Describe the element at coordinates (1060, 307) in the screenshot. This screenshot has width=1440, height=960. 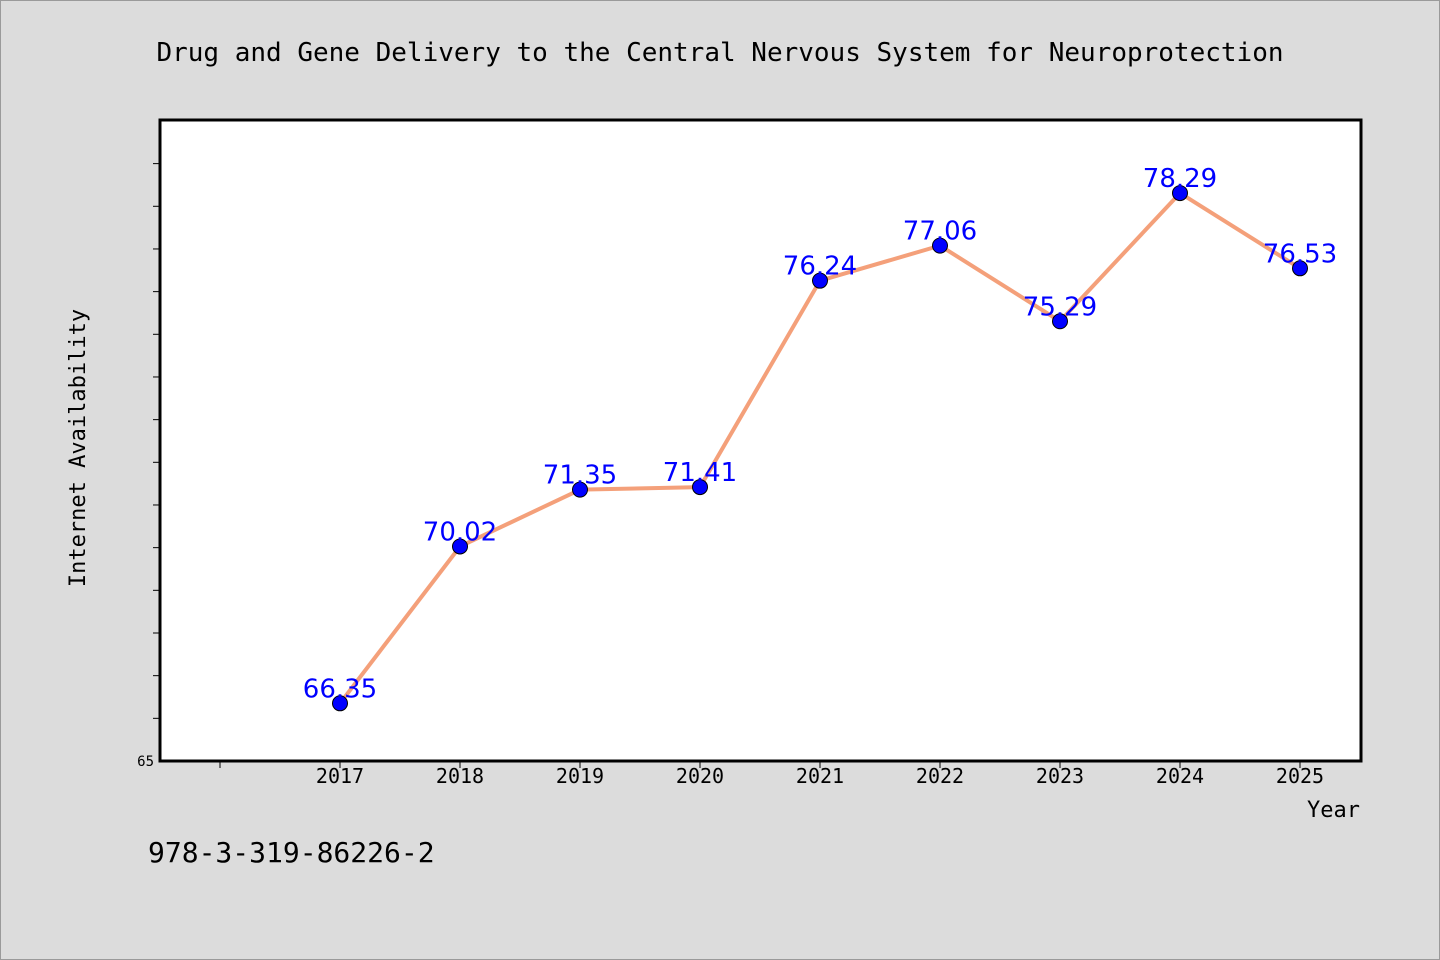
I see `data-label-2023: 75.29` at that location.